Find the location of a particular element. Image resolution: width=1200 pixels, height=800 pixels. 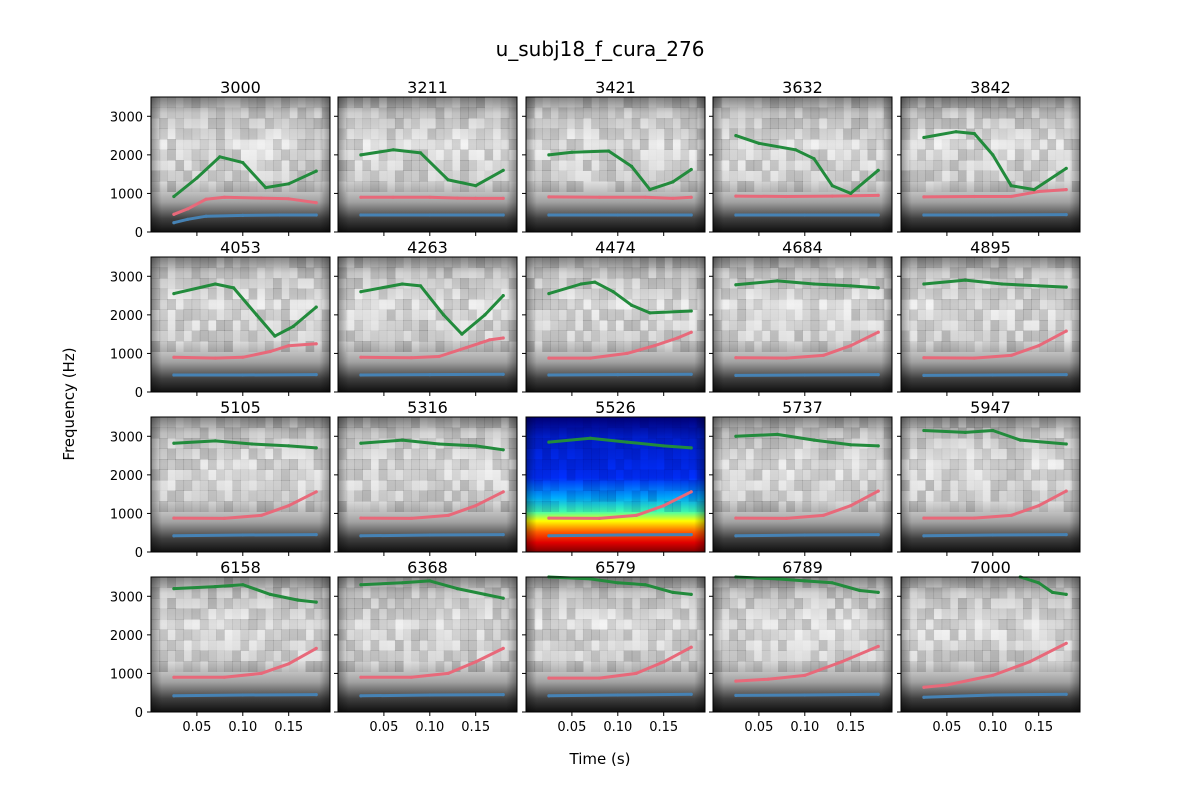

panel-title: 4474 is located at coordinates (615, 247).